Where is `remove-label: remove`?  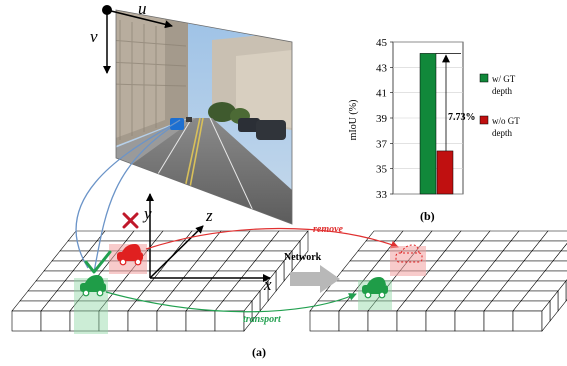
remove-label: remove is located at coordinates (328, 229).